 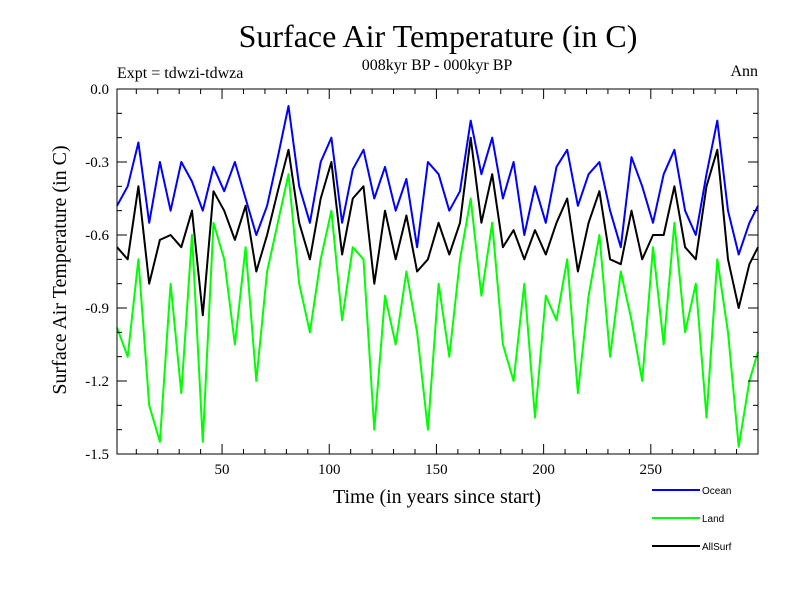 What do you see at coordinates (437, 65) in the screenshot?
I see `chart-subtitle: 008kyr BP - 000kyr BP` at bounding box center [437, 65].